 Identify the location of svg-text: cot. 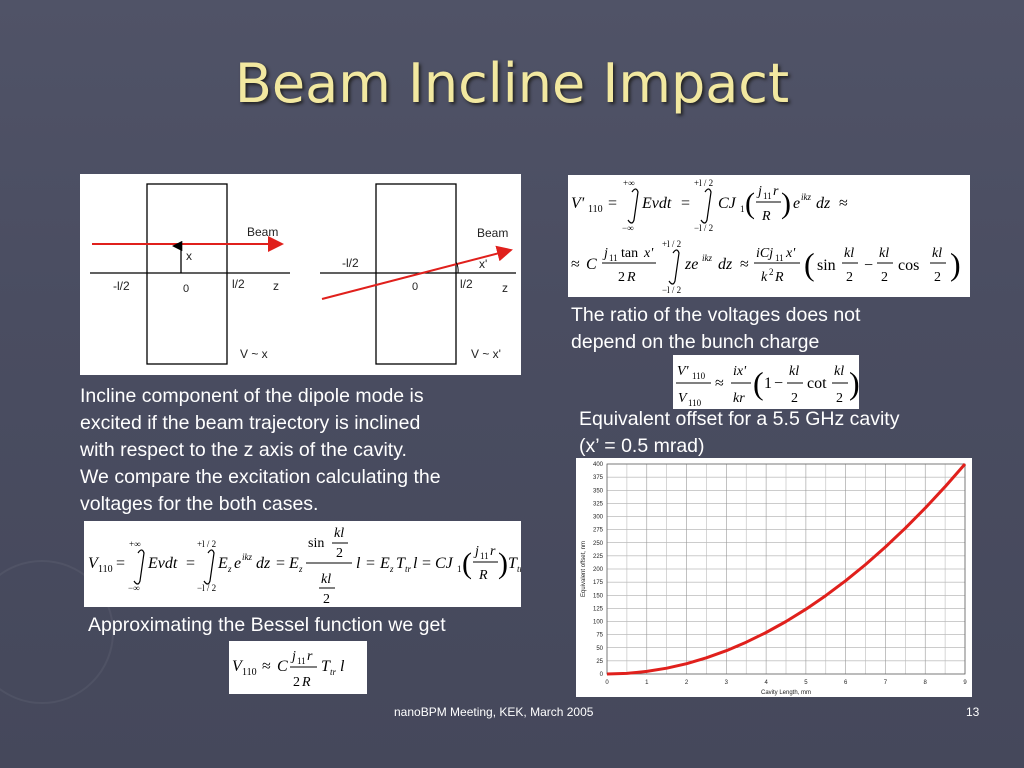
(817, 383).